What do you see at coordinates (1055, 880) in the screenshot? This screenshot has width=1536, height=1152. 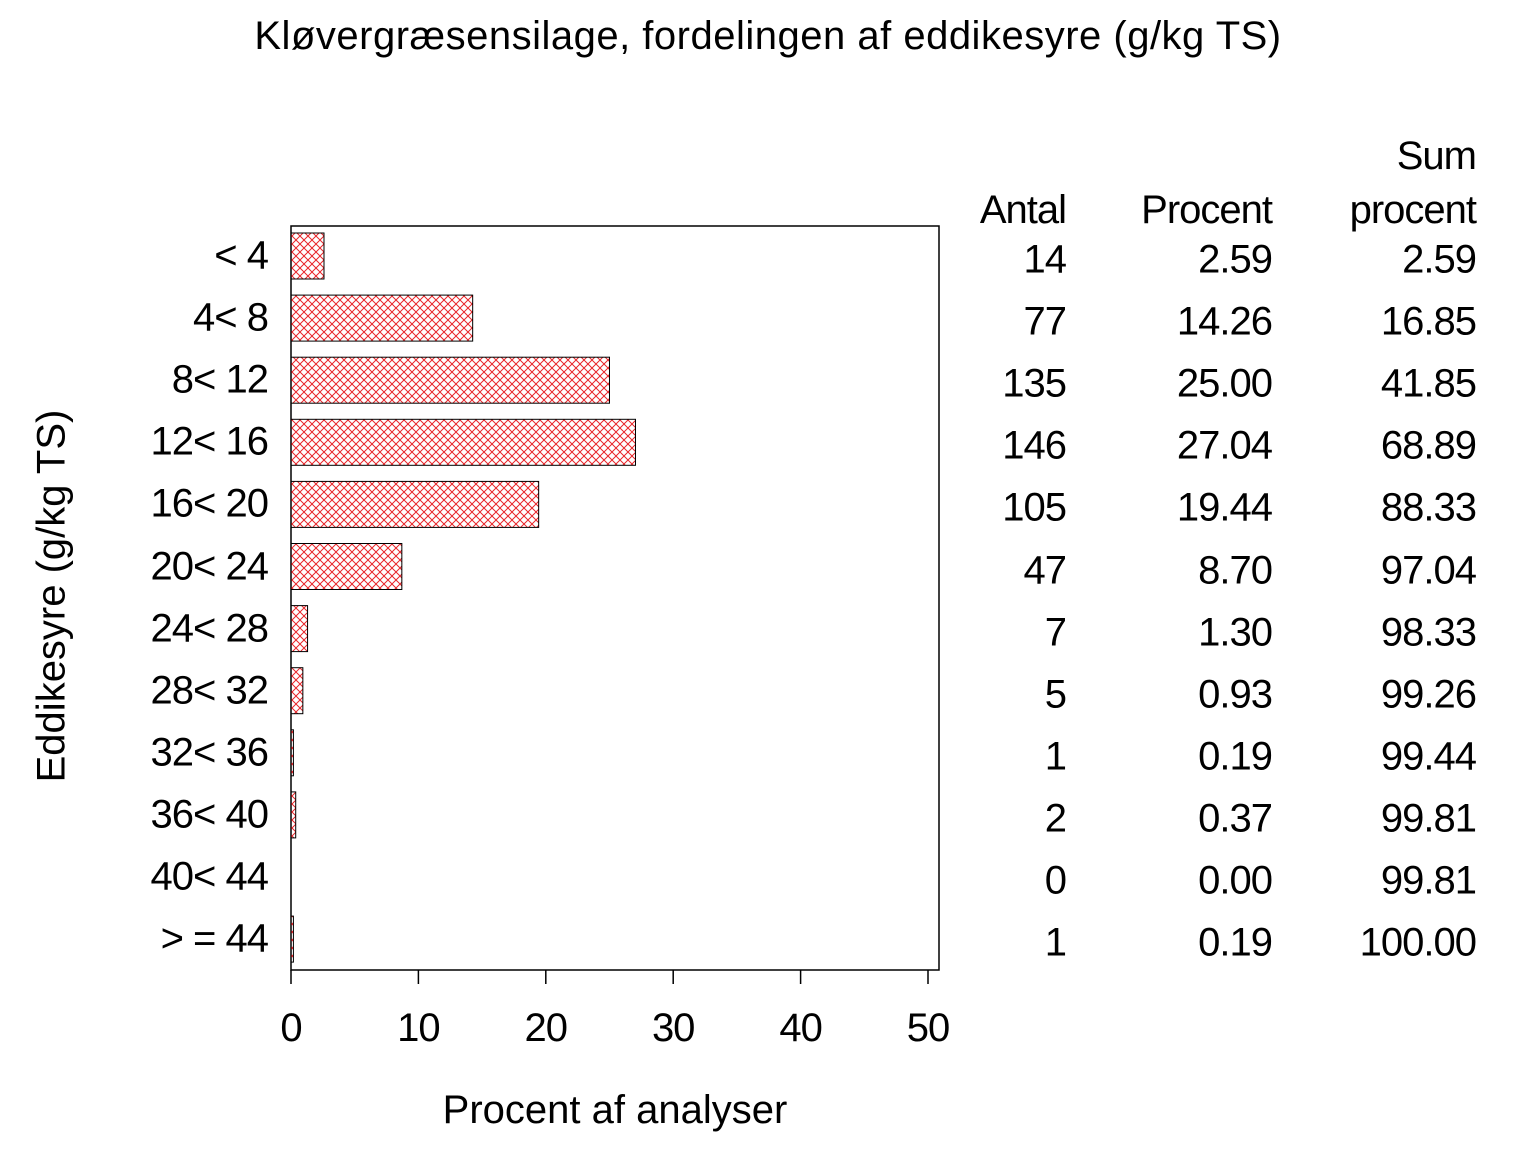 I see `table-cell-antal: 0` at bounding box center [1055, 880].